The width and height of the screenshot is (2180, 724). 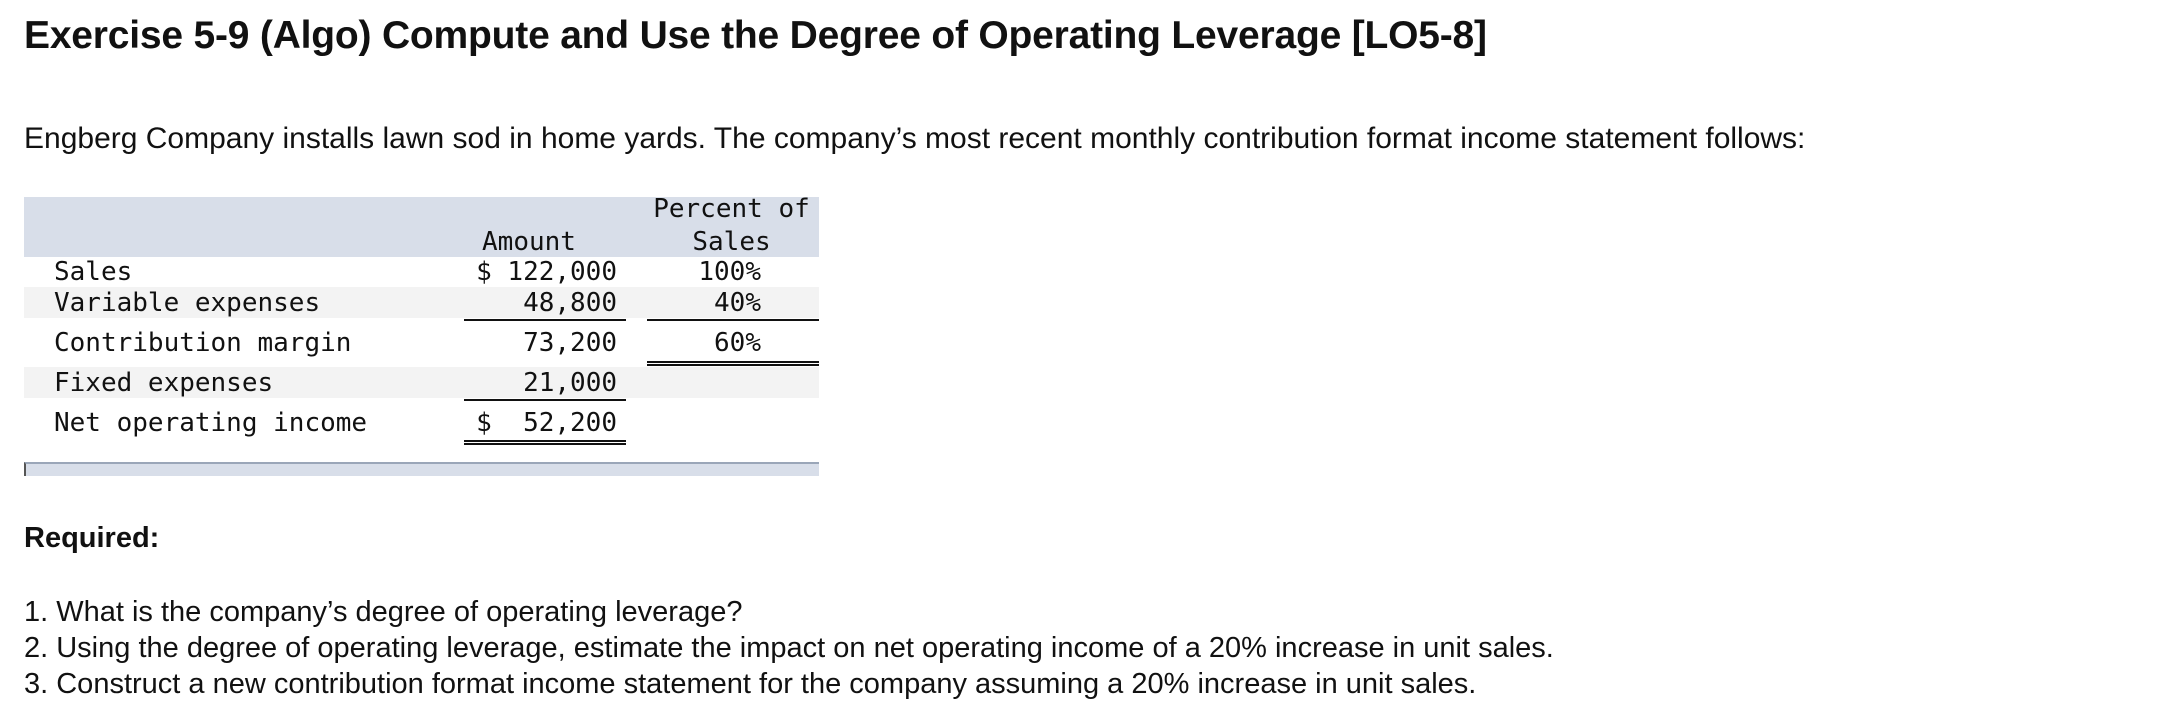 I want to click on row-amount-variable-expenses: 48,800, so click(x=570, y=303).